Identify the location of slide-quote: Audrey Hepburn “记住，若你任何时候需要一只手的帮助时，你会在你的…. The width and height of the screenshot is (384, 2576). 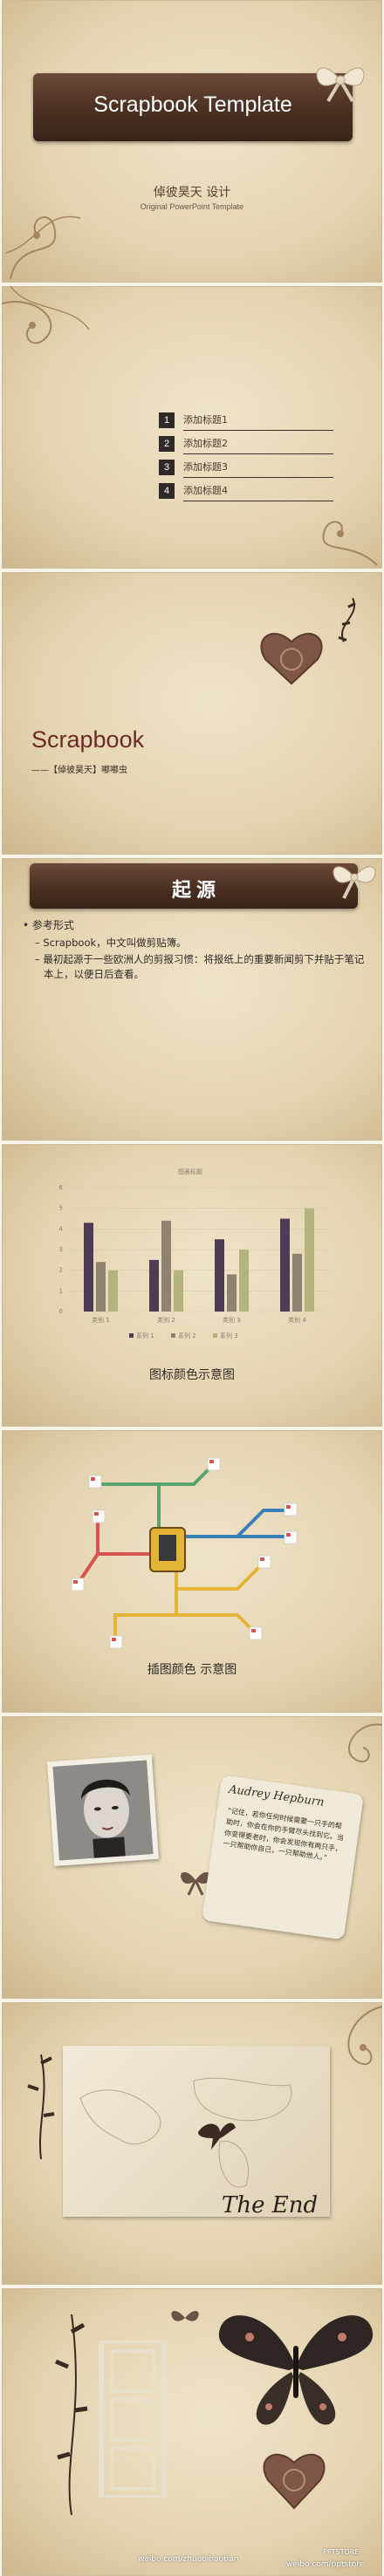
(192, 1858).